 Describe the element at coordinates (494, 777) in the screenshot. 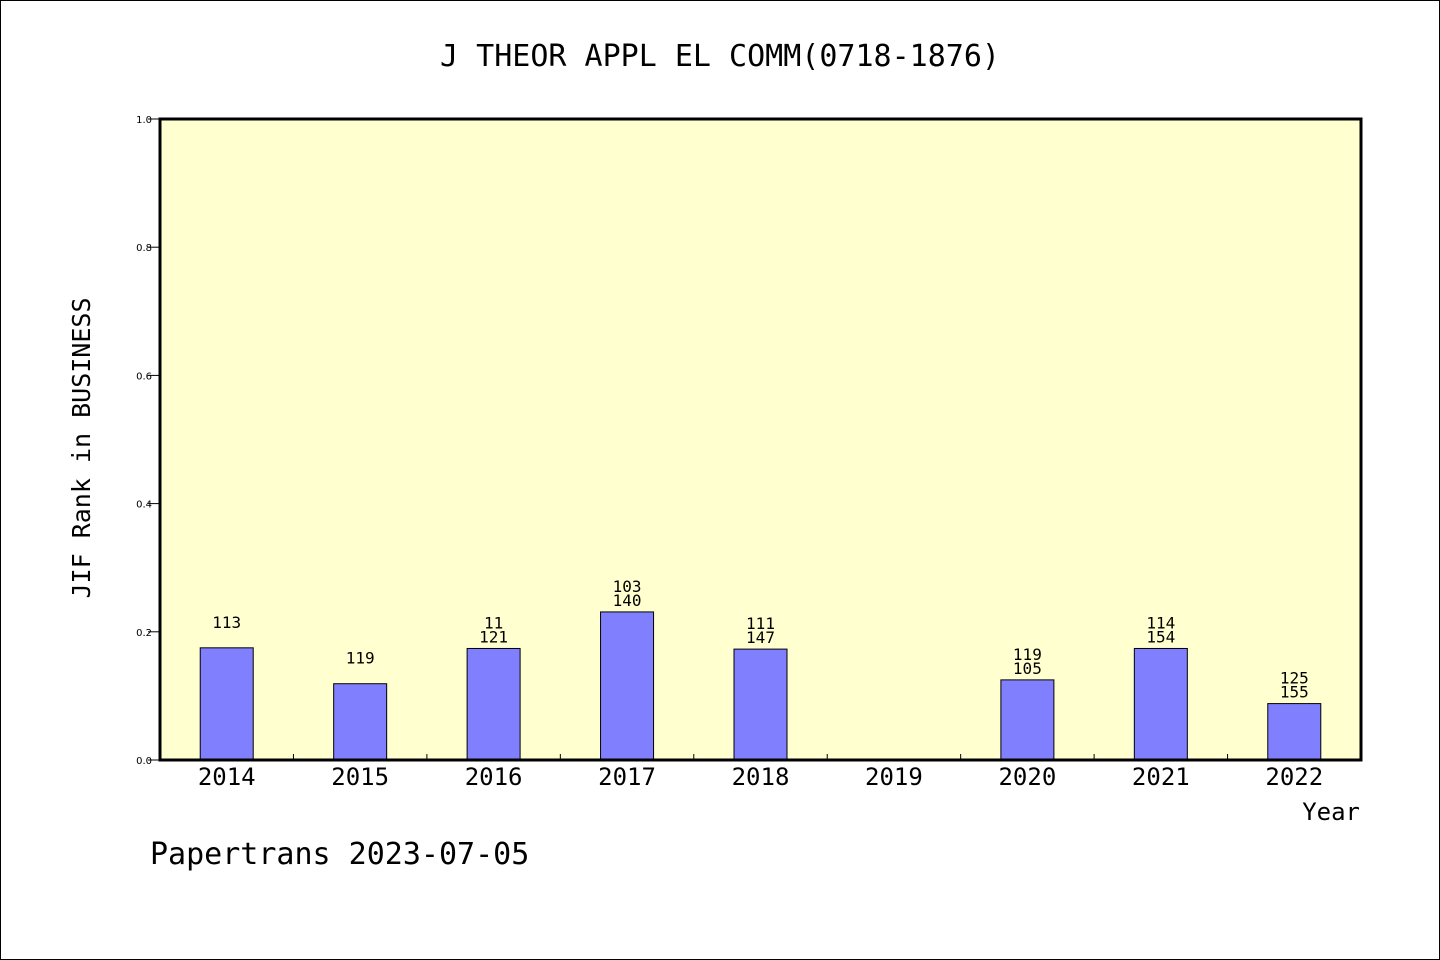

I see `x-tick-label: 2016` at that location.